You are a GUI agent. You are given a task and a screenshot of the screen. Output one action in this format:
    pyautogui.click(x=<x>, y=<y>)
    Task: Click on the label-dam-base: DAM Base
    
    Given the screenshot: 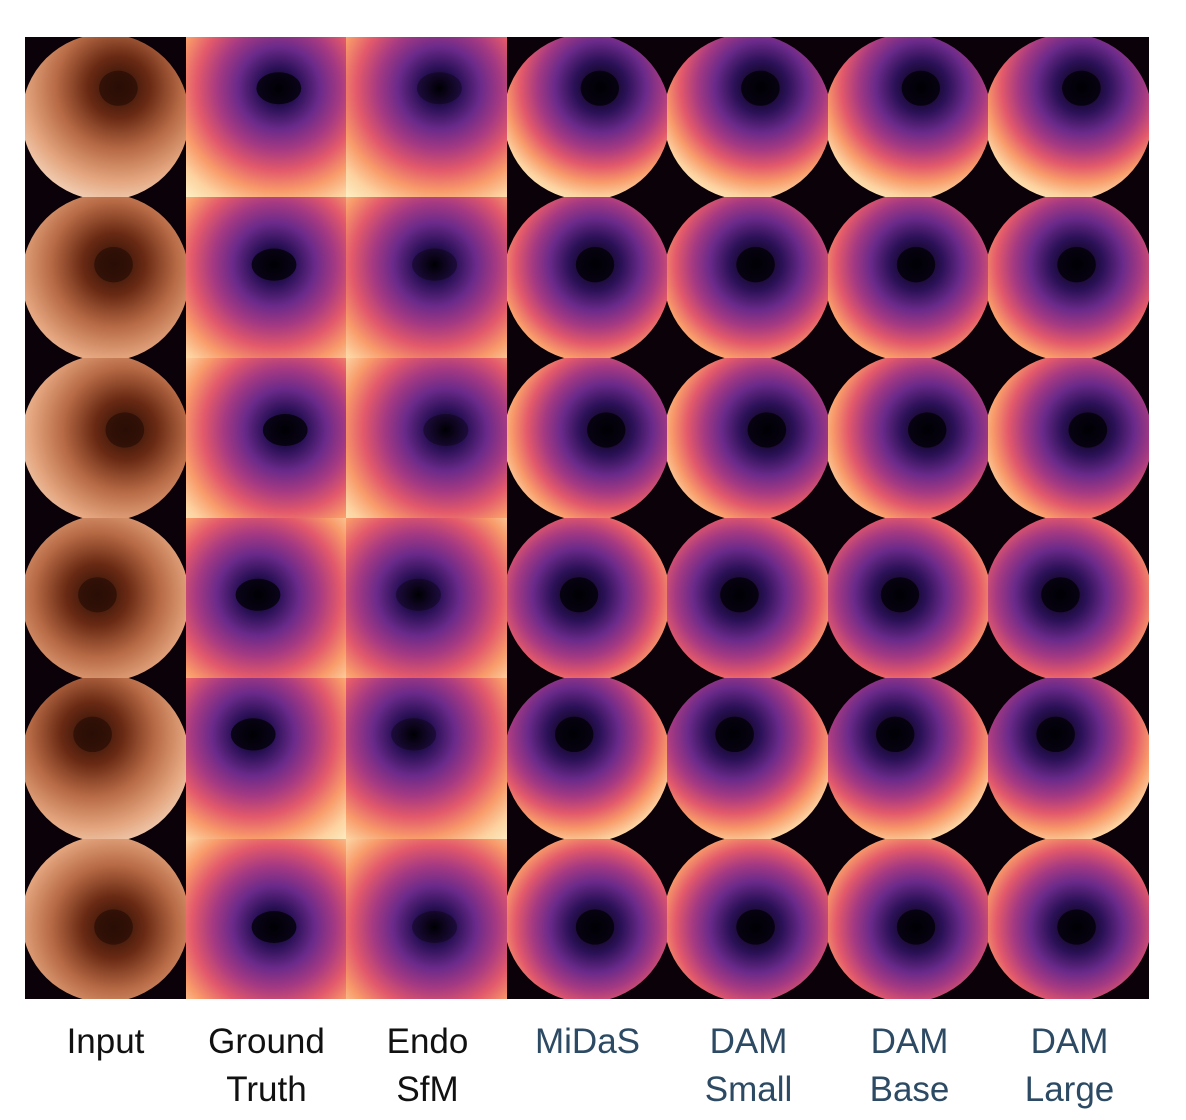 What is the action you would take?
    pyautogui.click(x=909, y=1065)
    